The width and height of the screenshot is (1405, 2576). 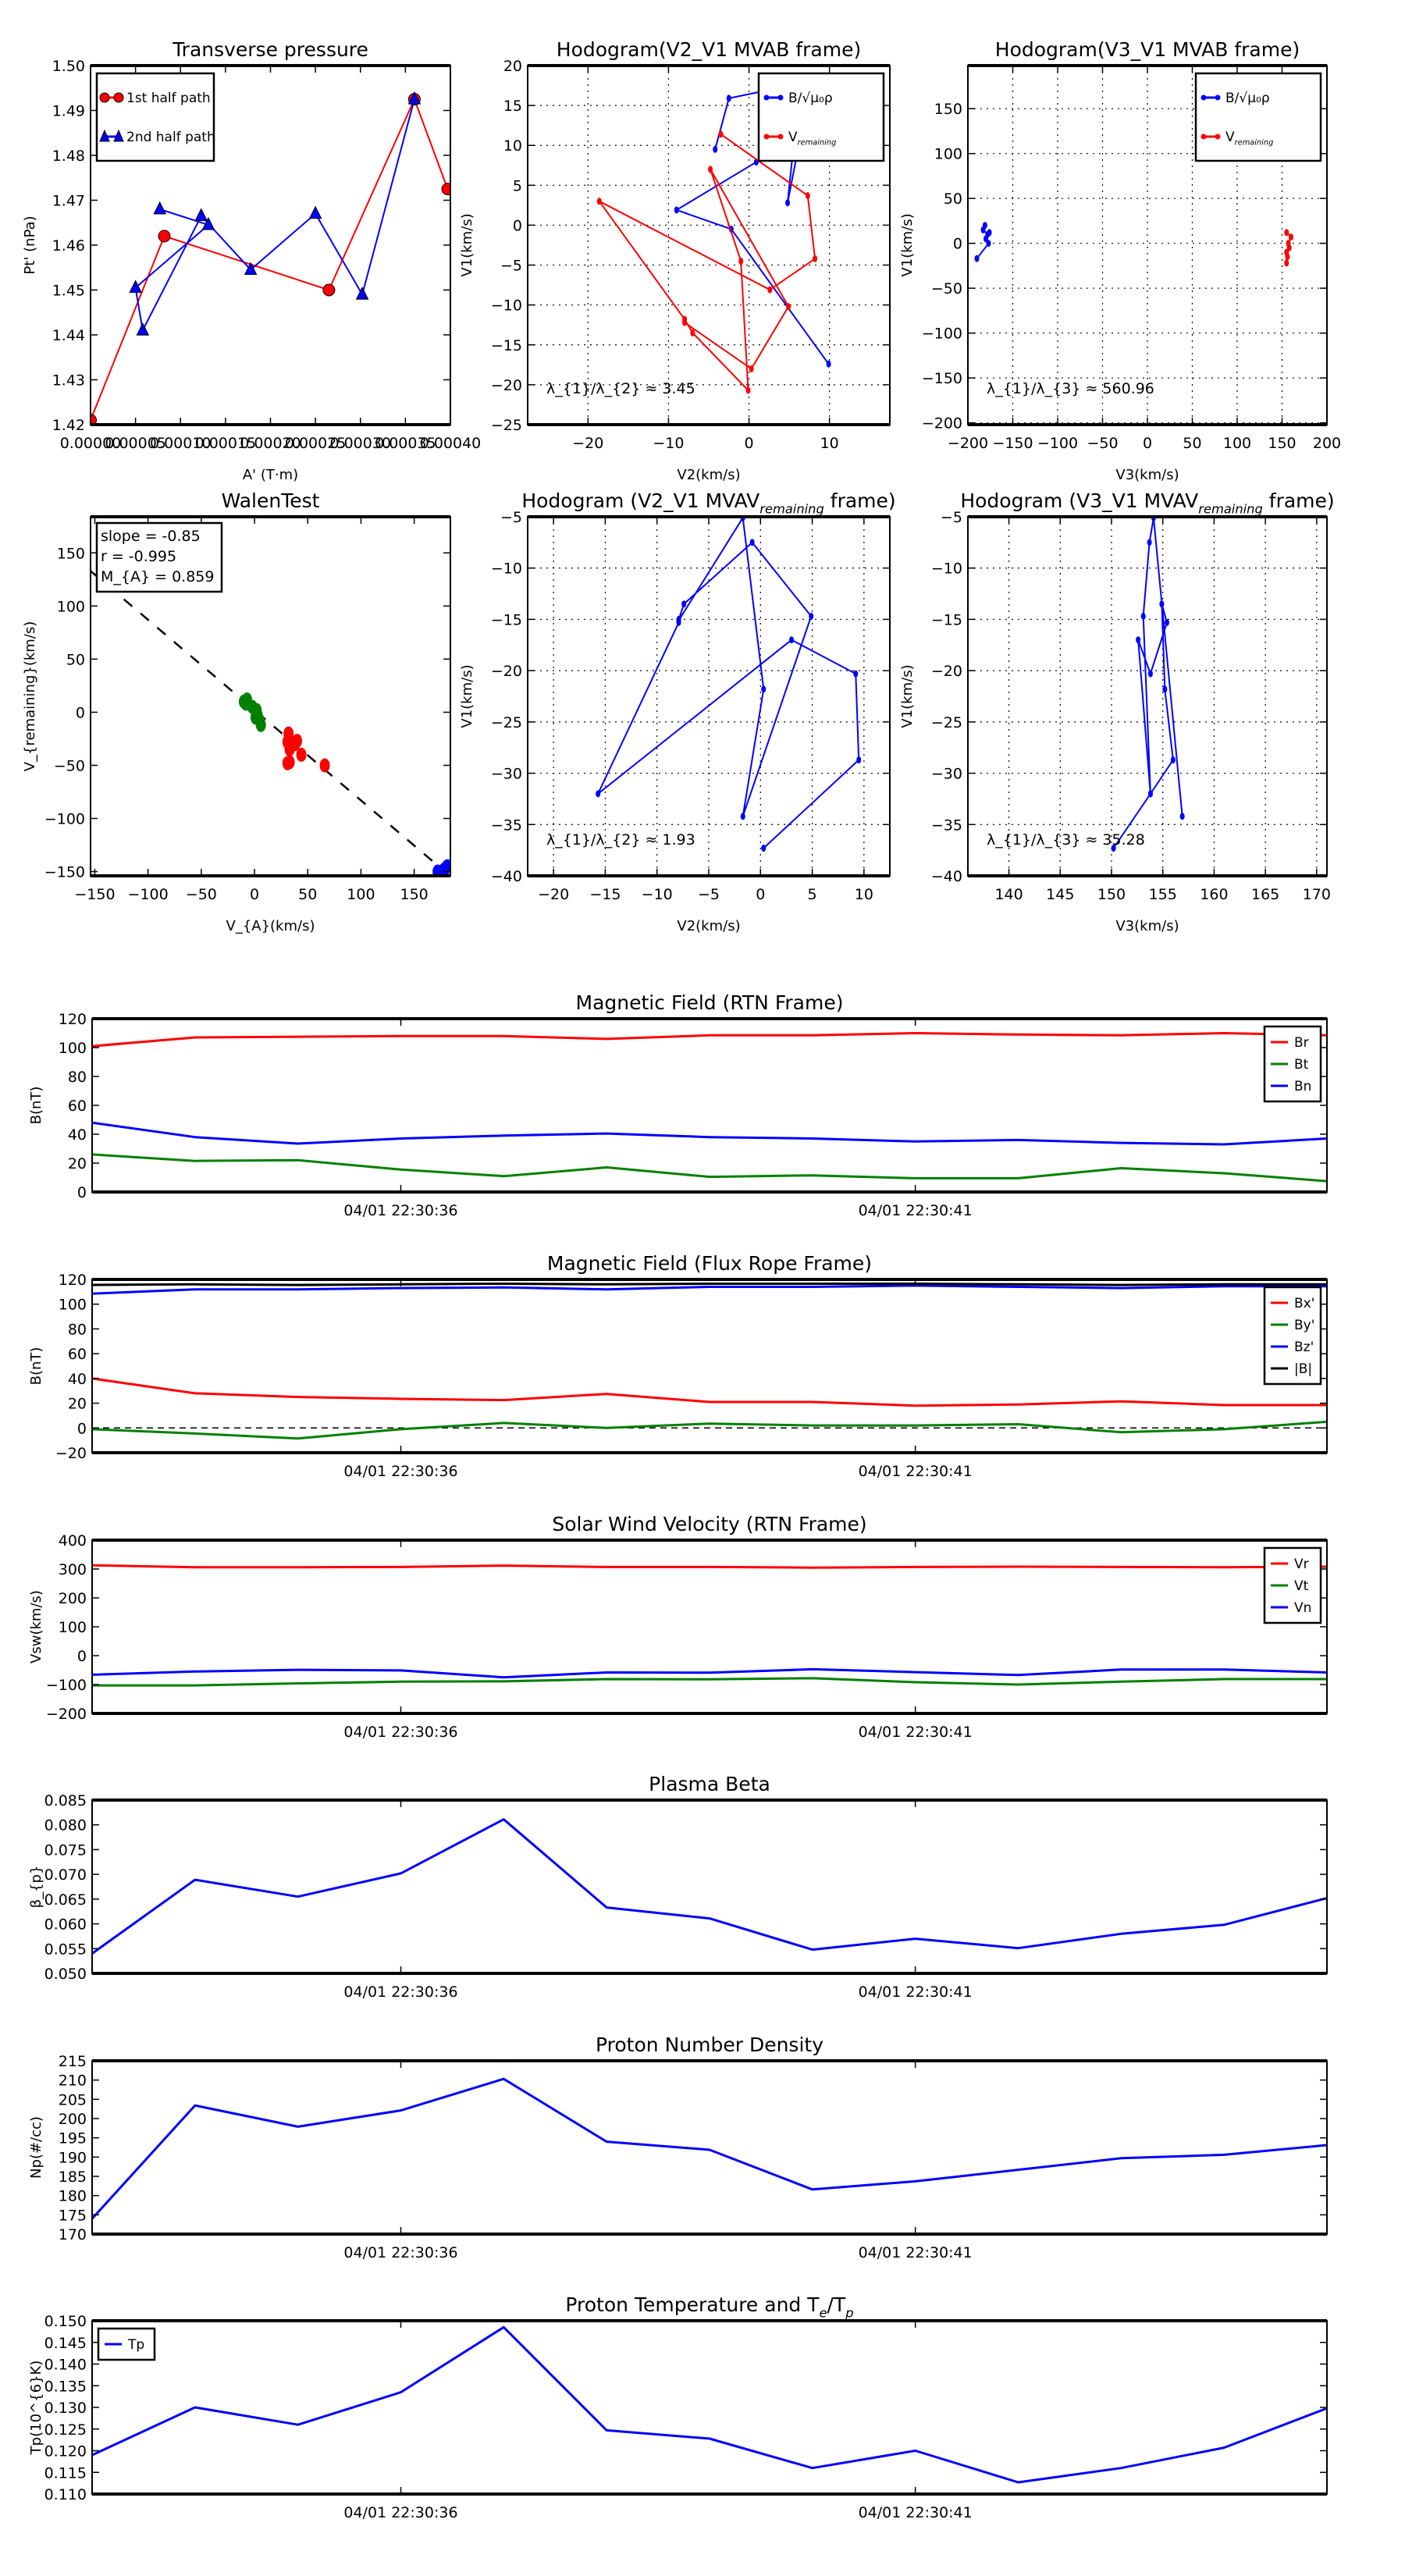 What do you see at coordinates (36, 1887) in the screenshot?
I see `y-axis-label: β_{p}` at bounding box center [36, 1887].